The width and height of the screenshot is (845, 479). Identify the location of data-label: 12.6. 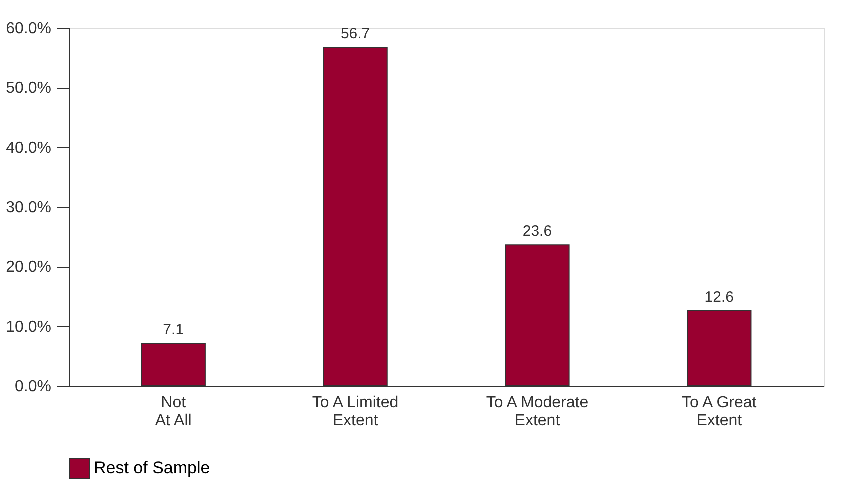
(719, 297).